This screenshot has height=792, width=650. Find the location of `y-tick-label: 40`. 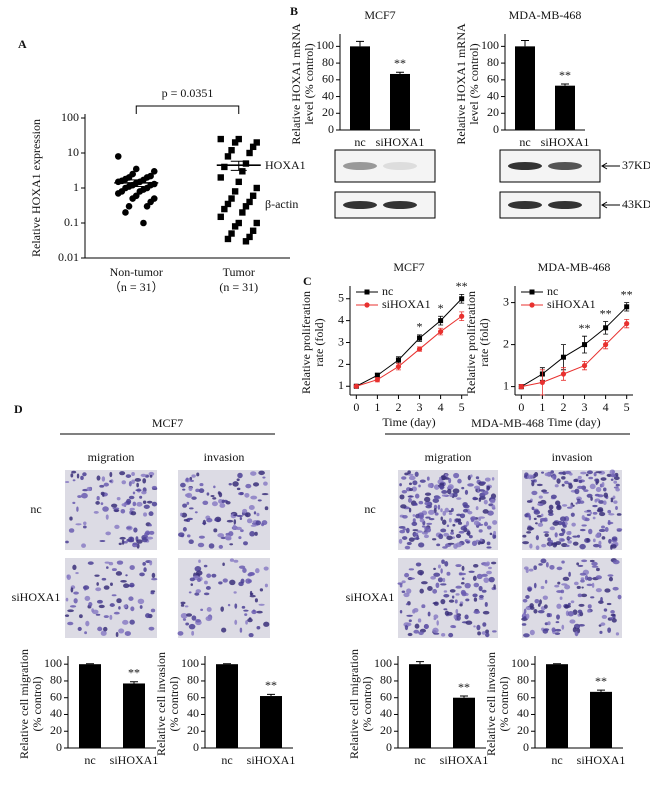

y-tick-label: 40 is located at coordinates (523, 713).